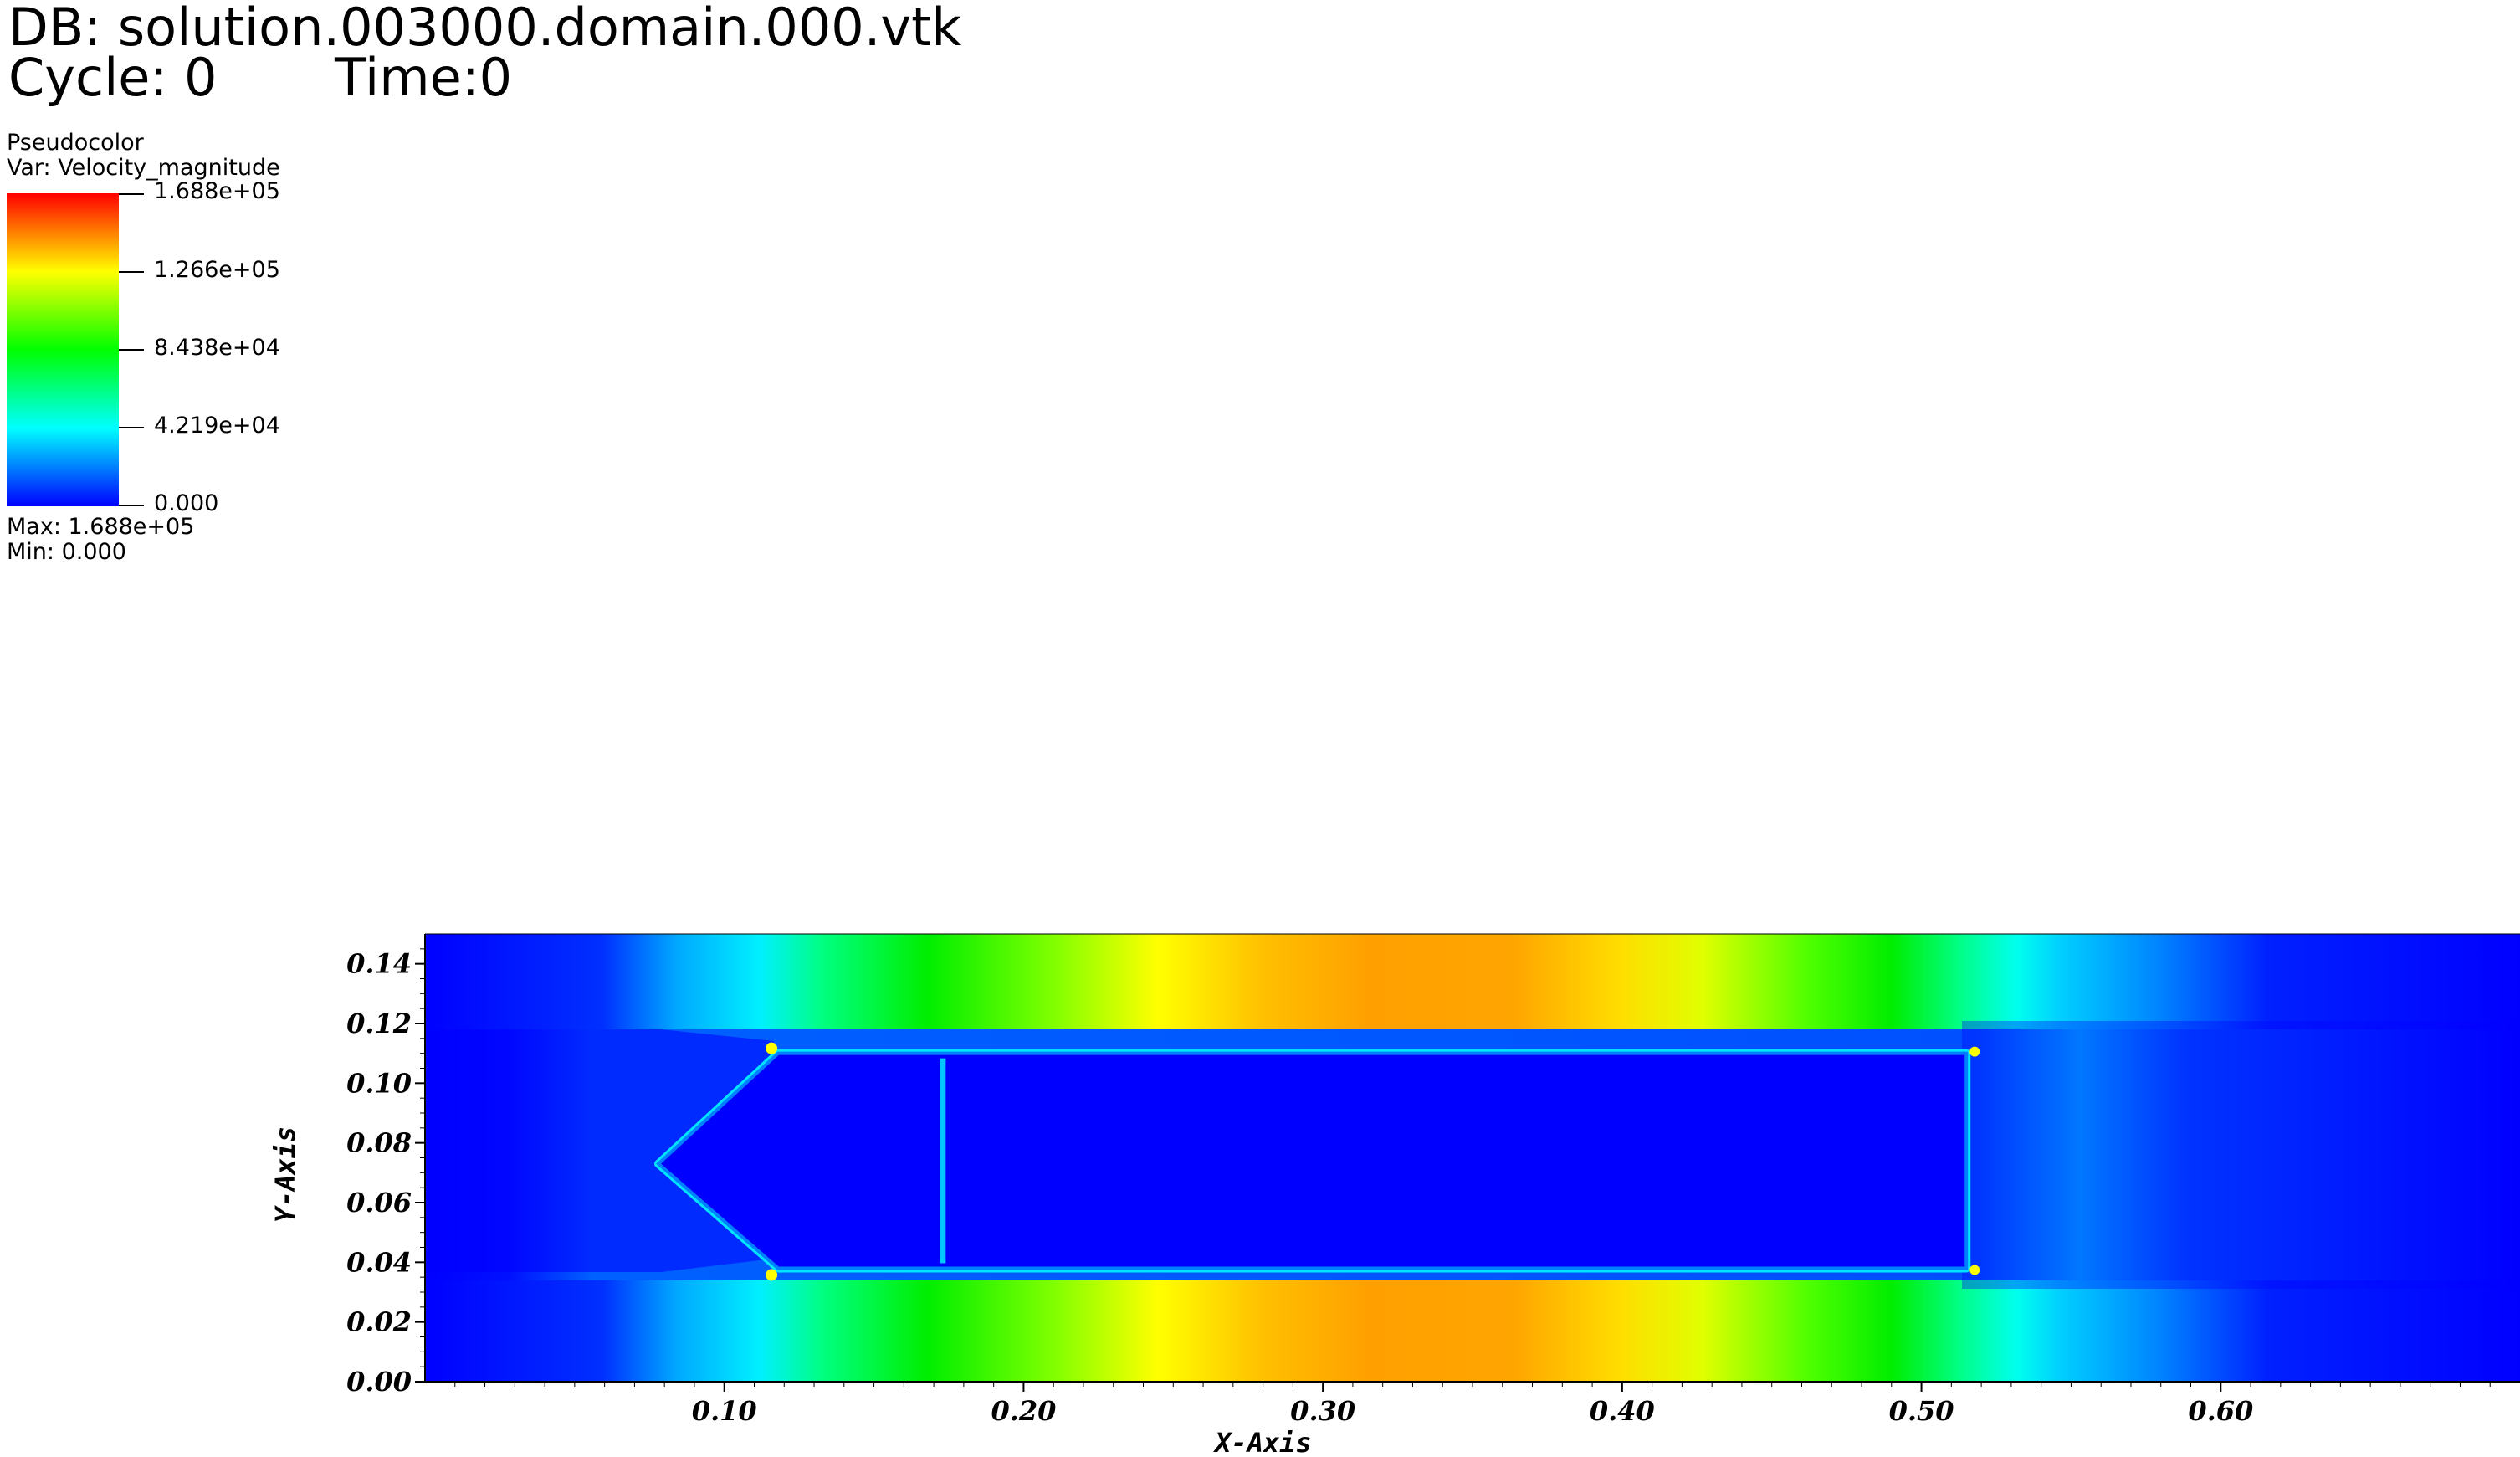  I want to click on y-tick-label: 0.06, so click(379, 1202).